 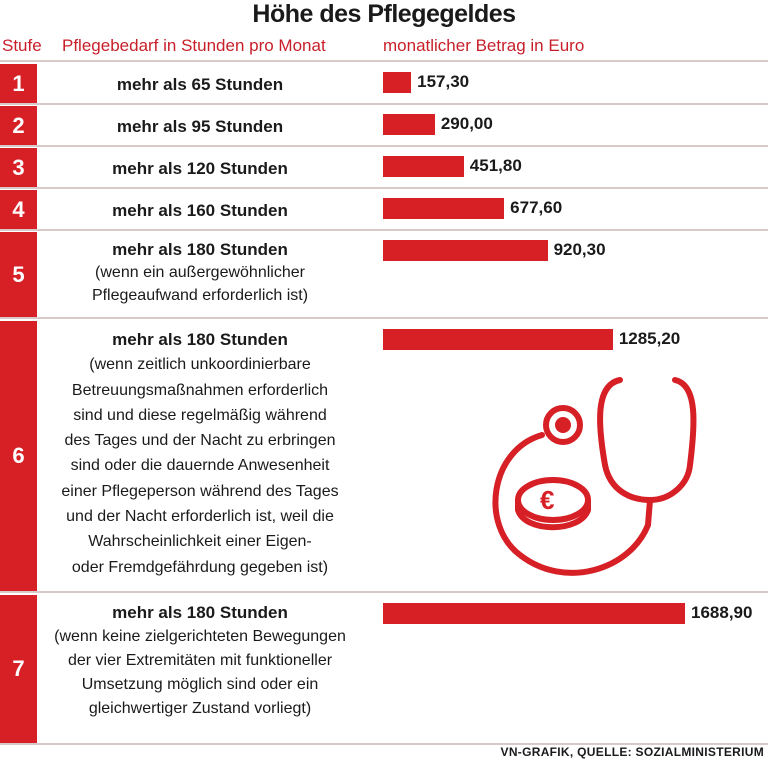 I want to click on stufe-badge: 6, so click(x=18, y=456).